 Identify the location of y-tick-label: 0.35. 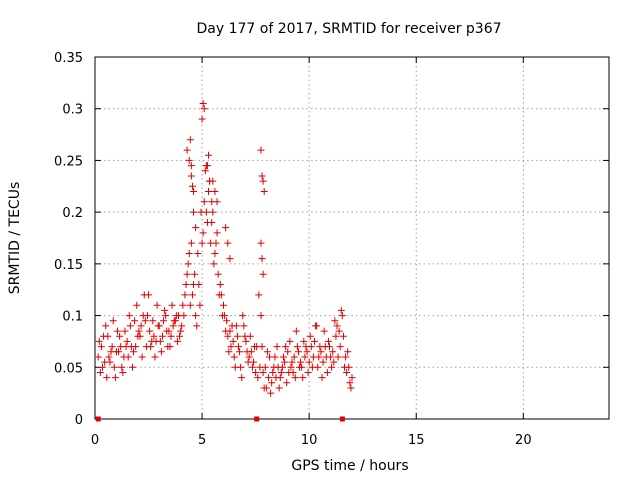
(68, 58).